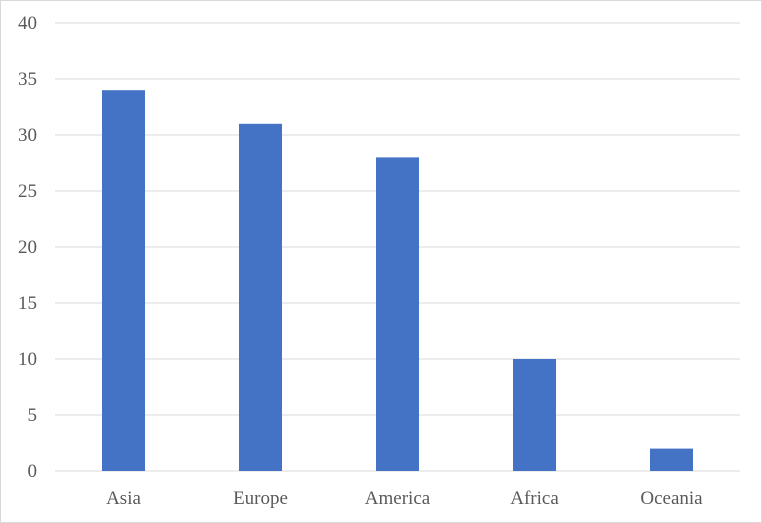  Describe the element at coordinates (534, 415) in the screenshot. I see `bar-africa` at that location.